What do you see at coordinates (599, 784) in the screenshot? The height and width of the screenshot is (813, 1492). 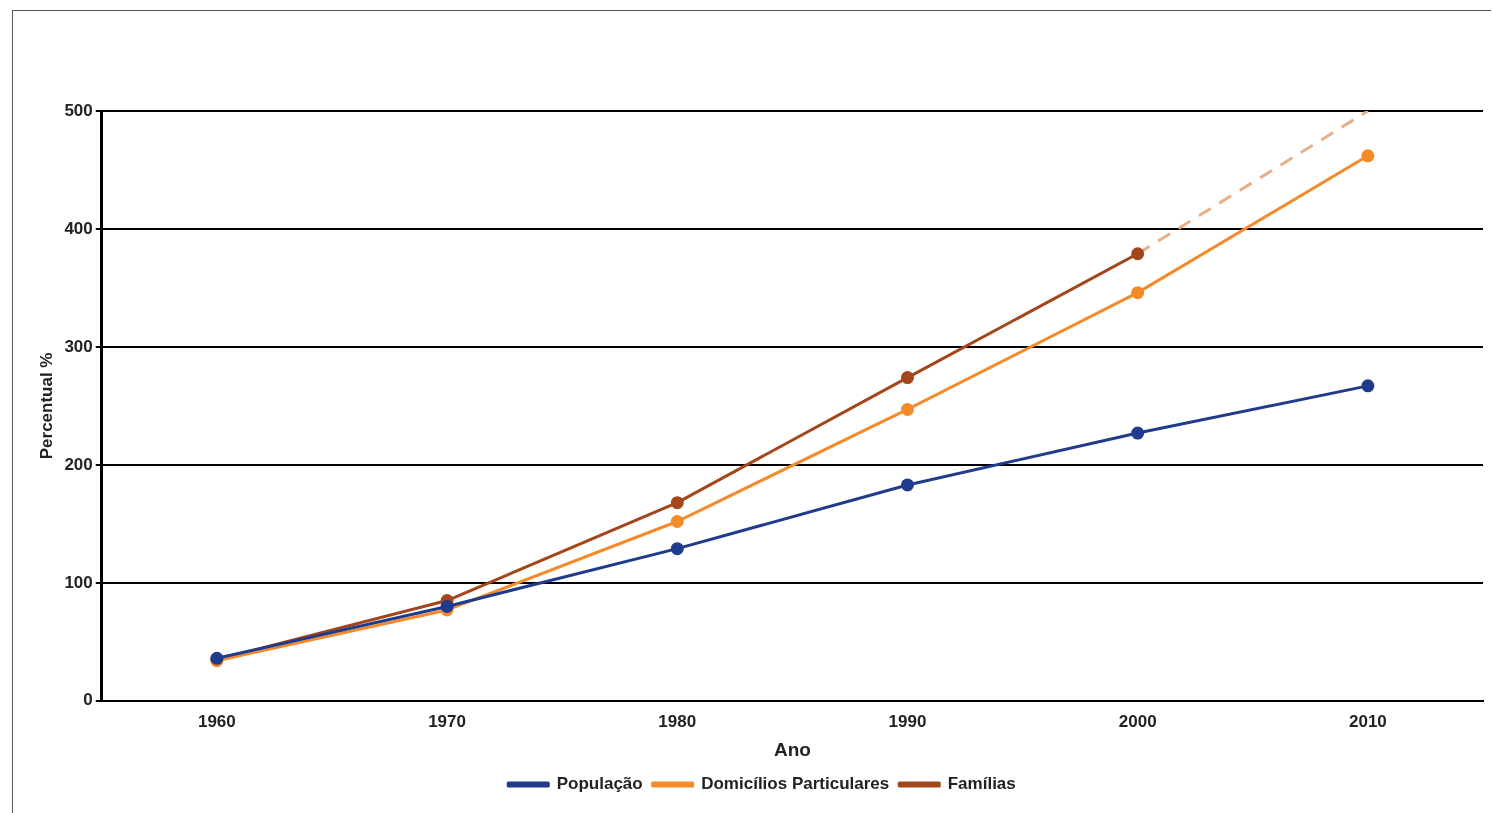 I see `legend-label: População` at bounding box center [599, 784].